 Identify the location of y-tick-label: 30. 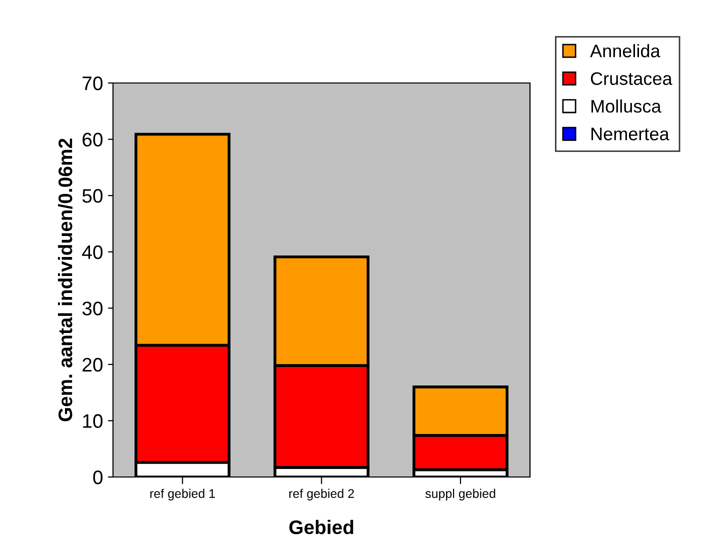
(92, 309).